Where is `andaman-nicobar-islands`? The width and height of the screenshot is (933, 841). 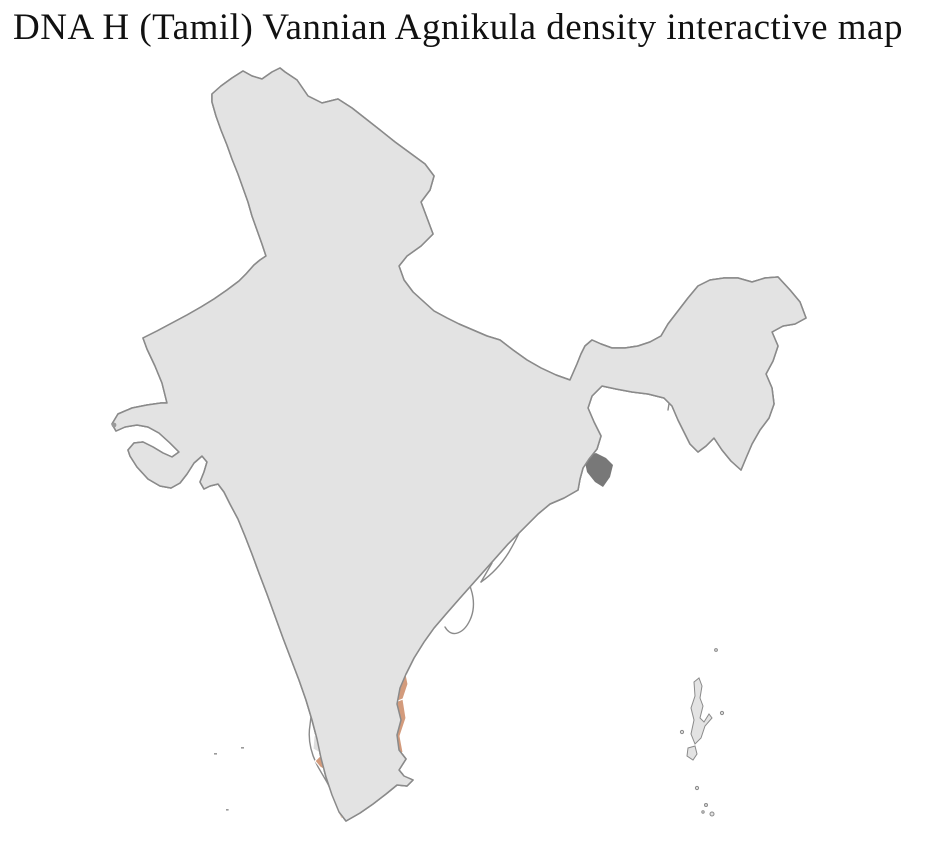
andaman-nicobar-islands is located at coordinates (702, 732).